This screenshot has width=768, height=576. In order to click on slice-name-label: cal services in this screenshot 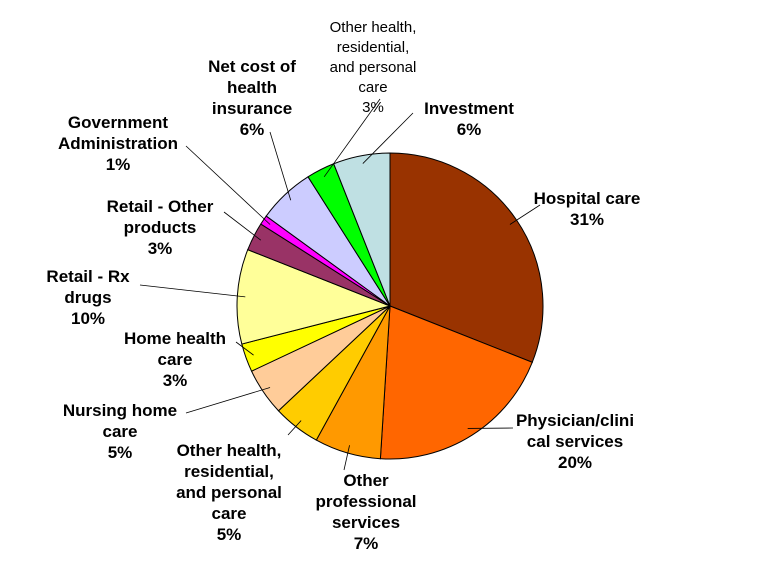, I will do `click(575, 441)`.